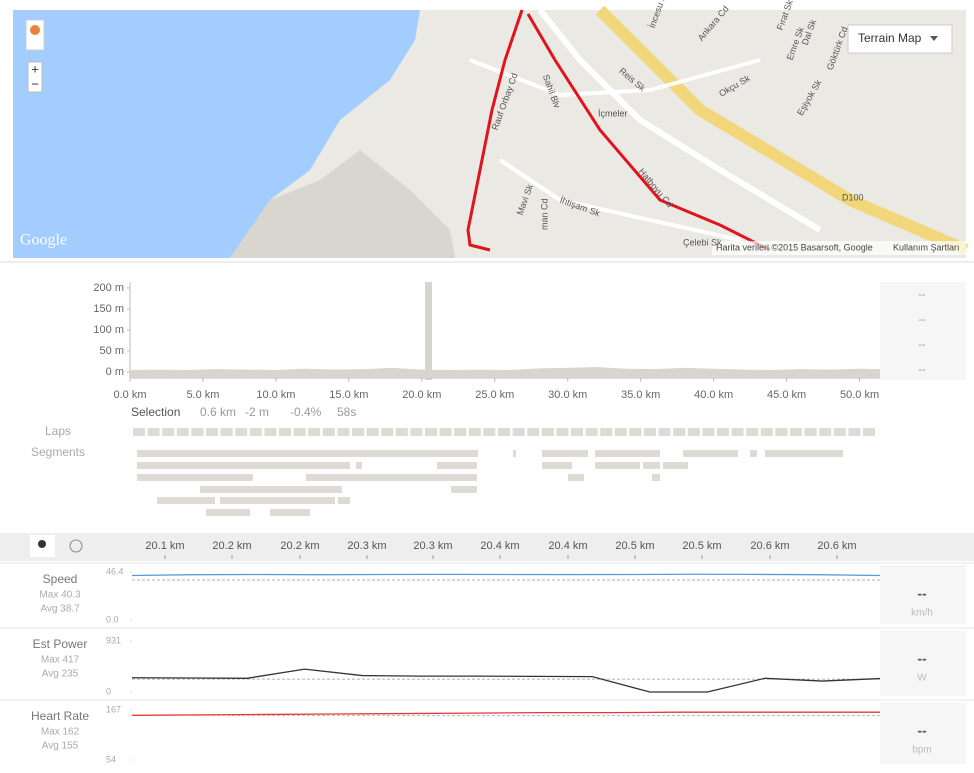 This screenshot has height=773, width=974. Describe the element at coordinates (487, 547) in the screenshot. I see `stream-toolbar` at that location.